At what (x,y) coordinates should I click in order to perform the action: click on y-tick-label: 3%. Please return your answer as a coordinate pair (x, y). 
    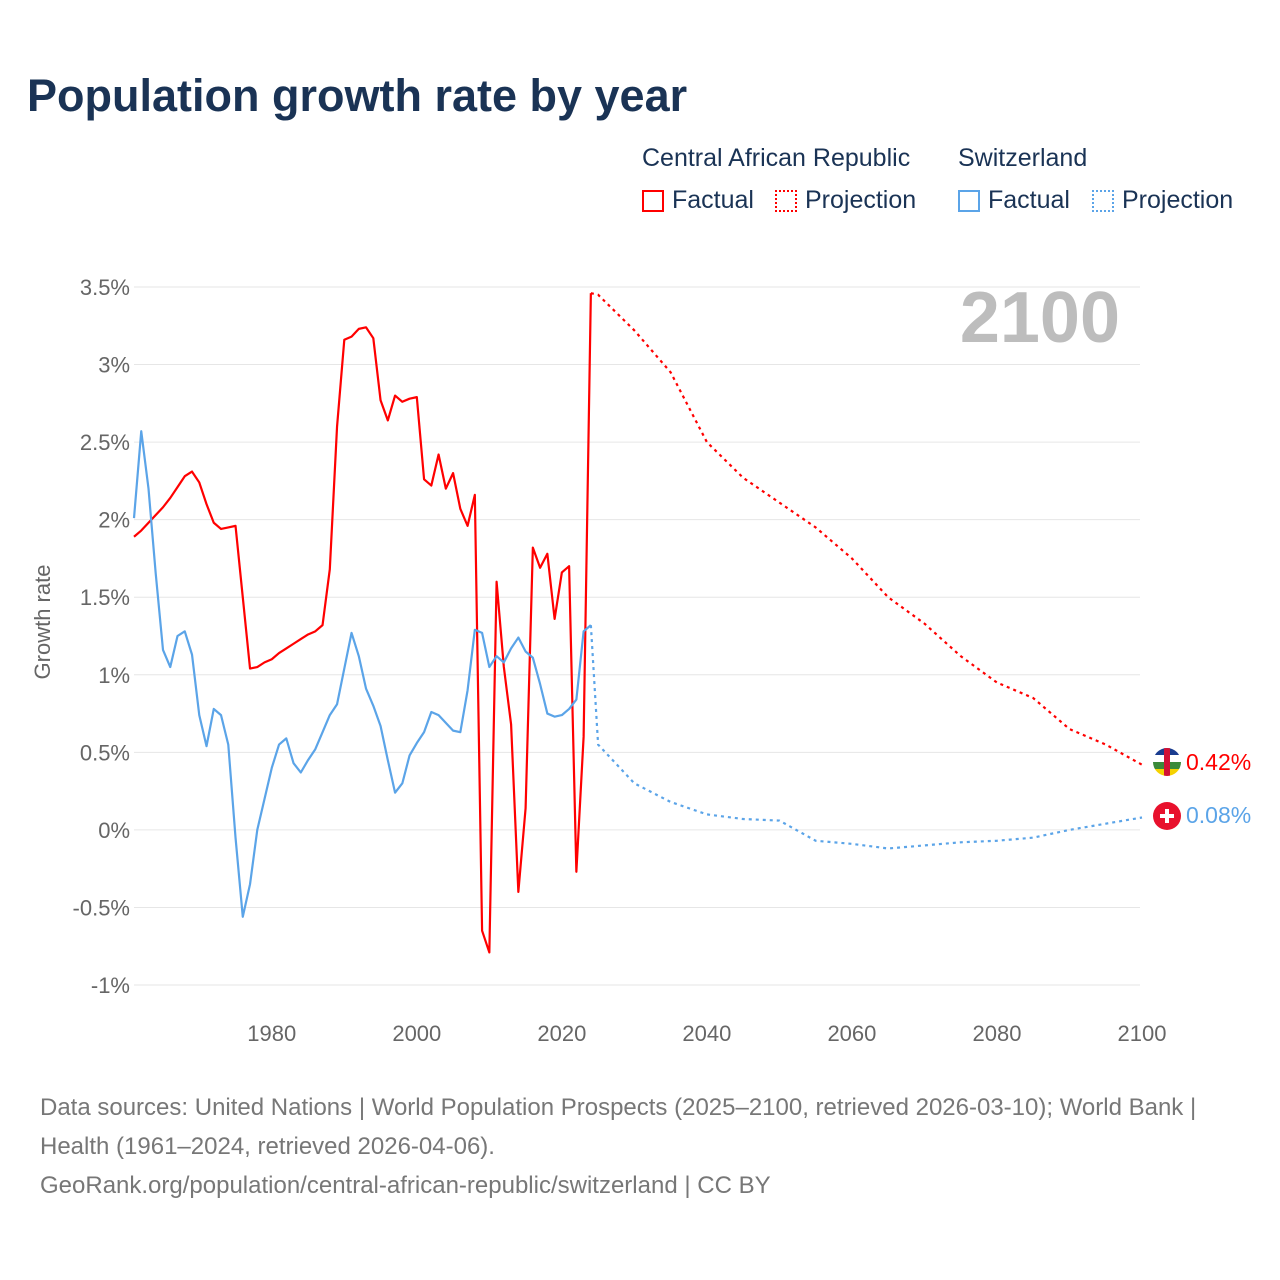
    Looking at the image, I should click on (114, 365).